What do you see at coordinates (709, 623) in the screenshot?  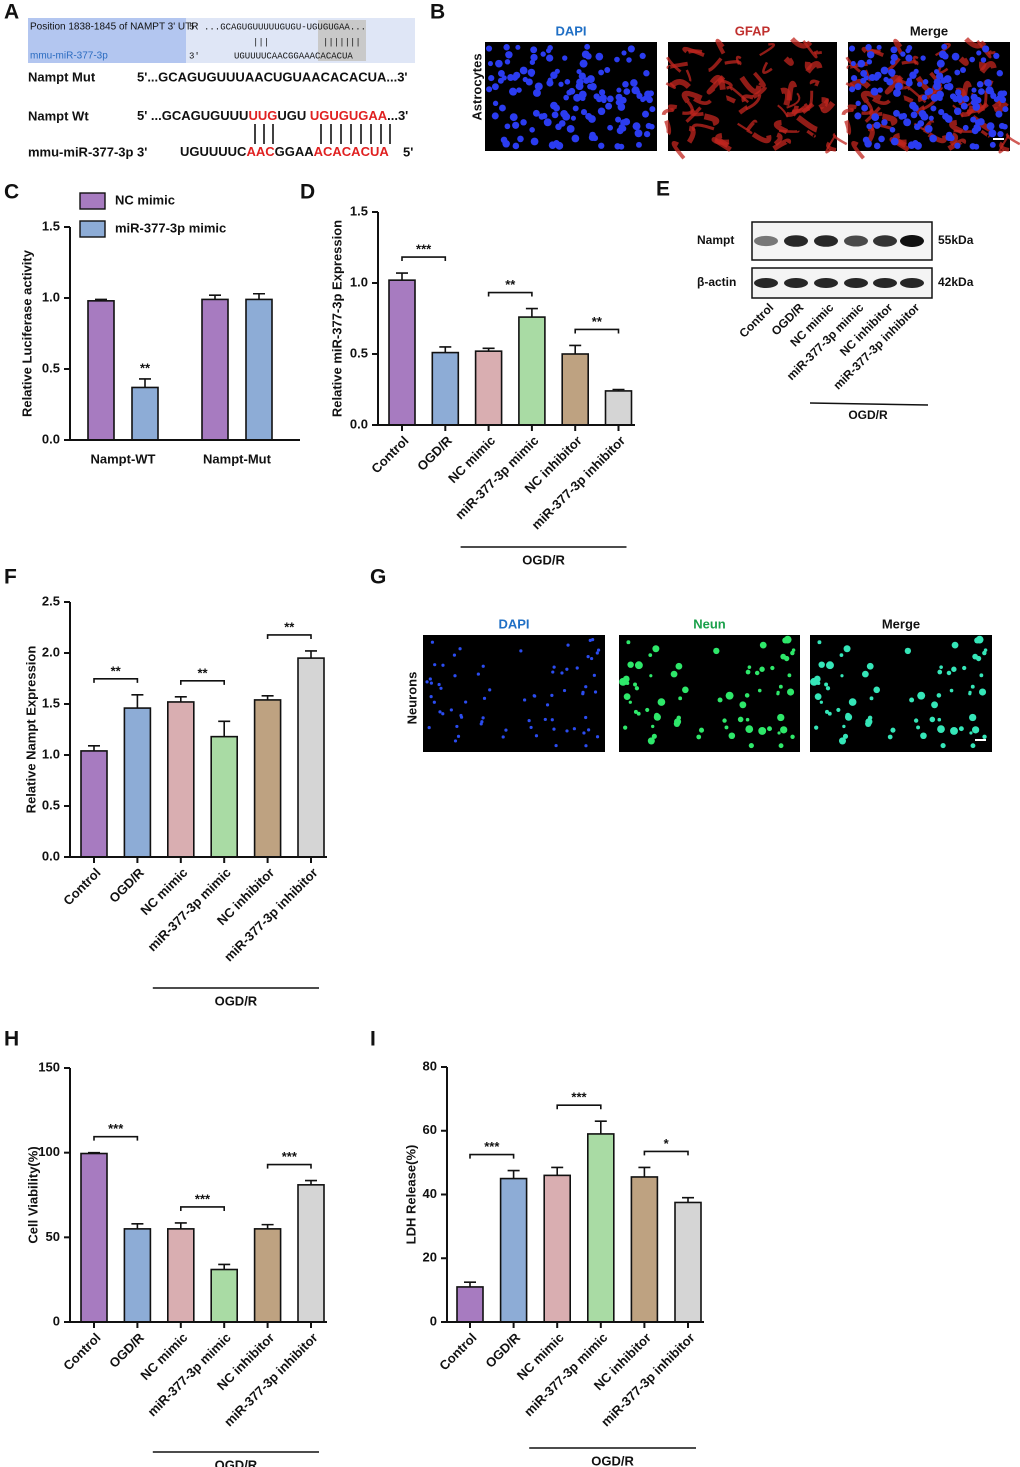 I see `column-title: Neun` at bounding box center [709, 623].